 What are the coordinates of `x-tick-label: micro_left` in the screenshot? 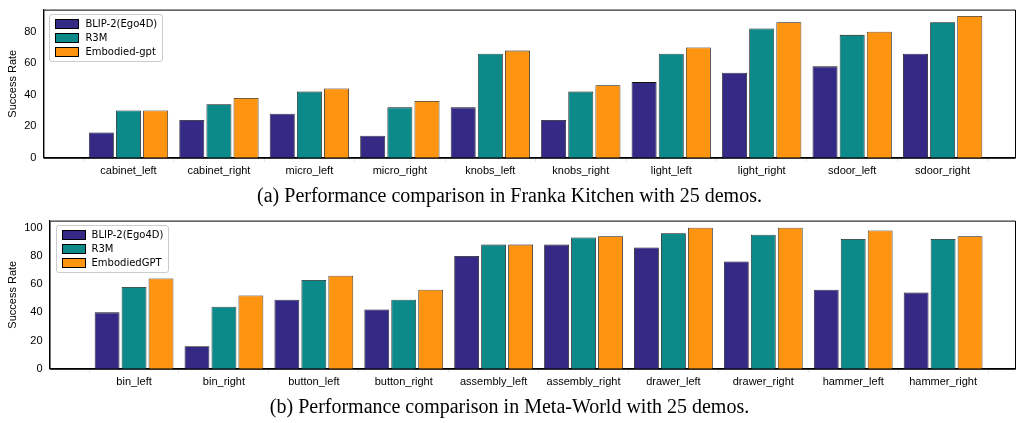 It's located at (309, 170).